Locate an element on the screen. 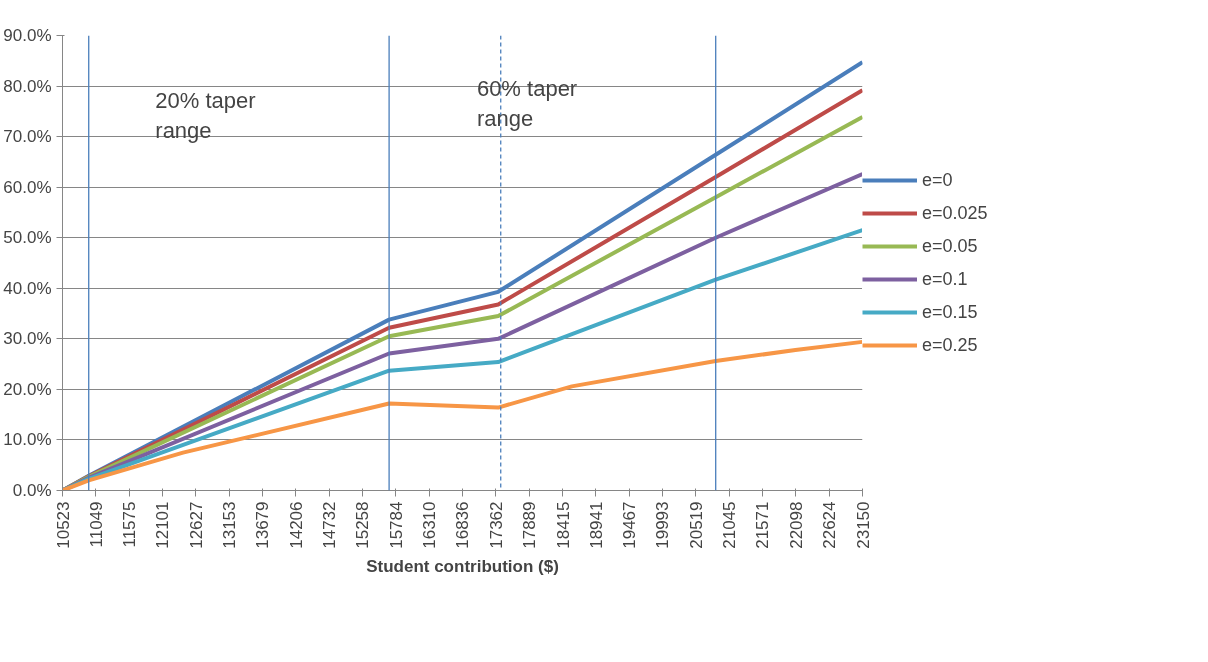 The width and height of the screenshot is (1208, 662). x-tick-label: 21045 is located at coordinates (730, 525).